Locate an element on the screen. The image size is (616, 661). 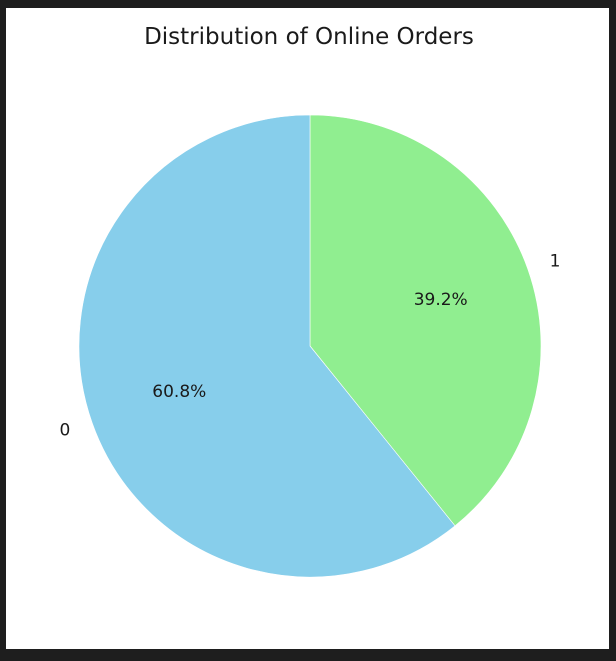
slice-percent-1: 39.2% is located at coordinates (441, 300).